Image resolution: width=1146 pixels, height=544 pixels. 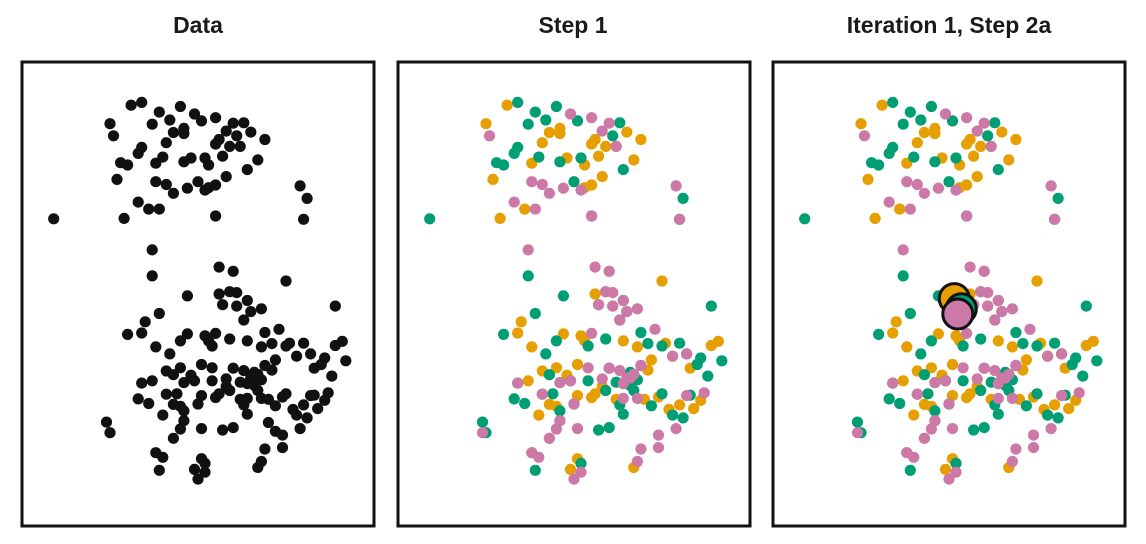 What do you see at coordinates (573, 25) in the screenshot?
I see `panel-title-step-1: Step 1` at bounding box center [573, 25].